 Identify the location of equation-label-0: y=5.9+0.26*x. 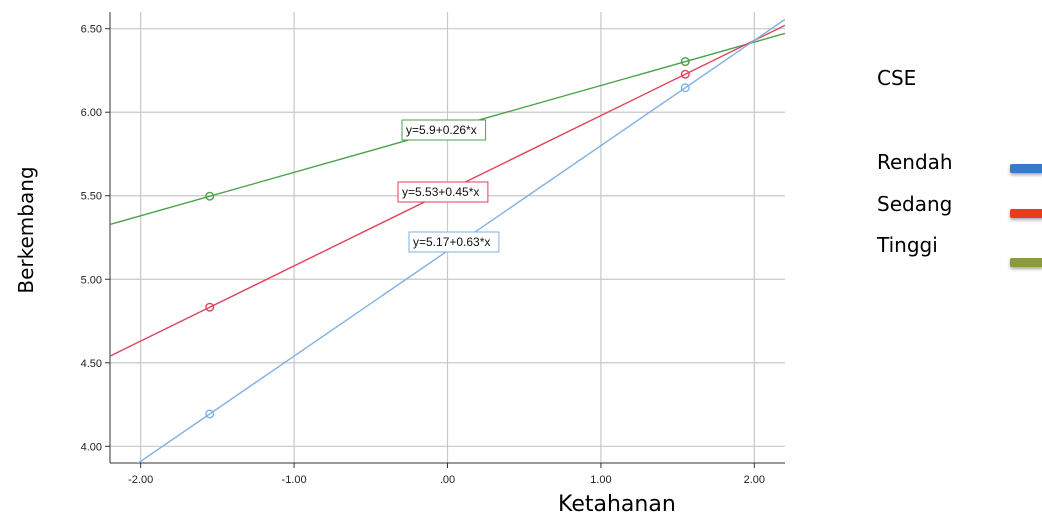
(441, 130).